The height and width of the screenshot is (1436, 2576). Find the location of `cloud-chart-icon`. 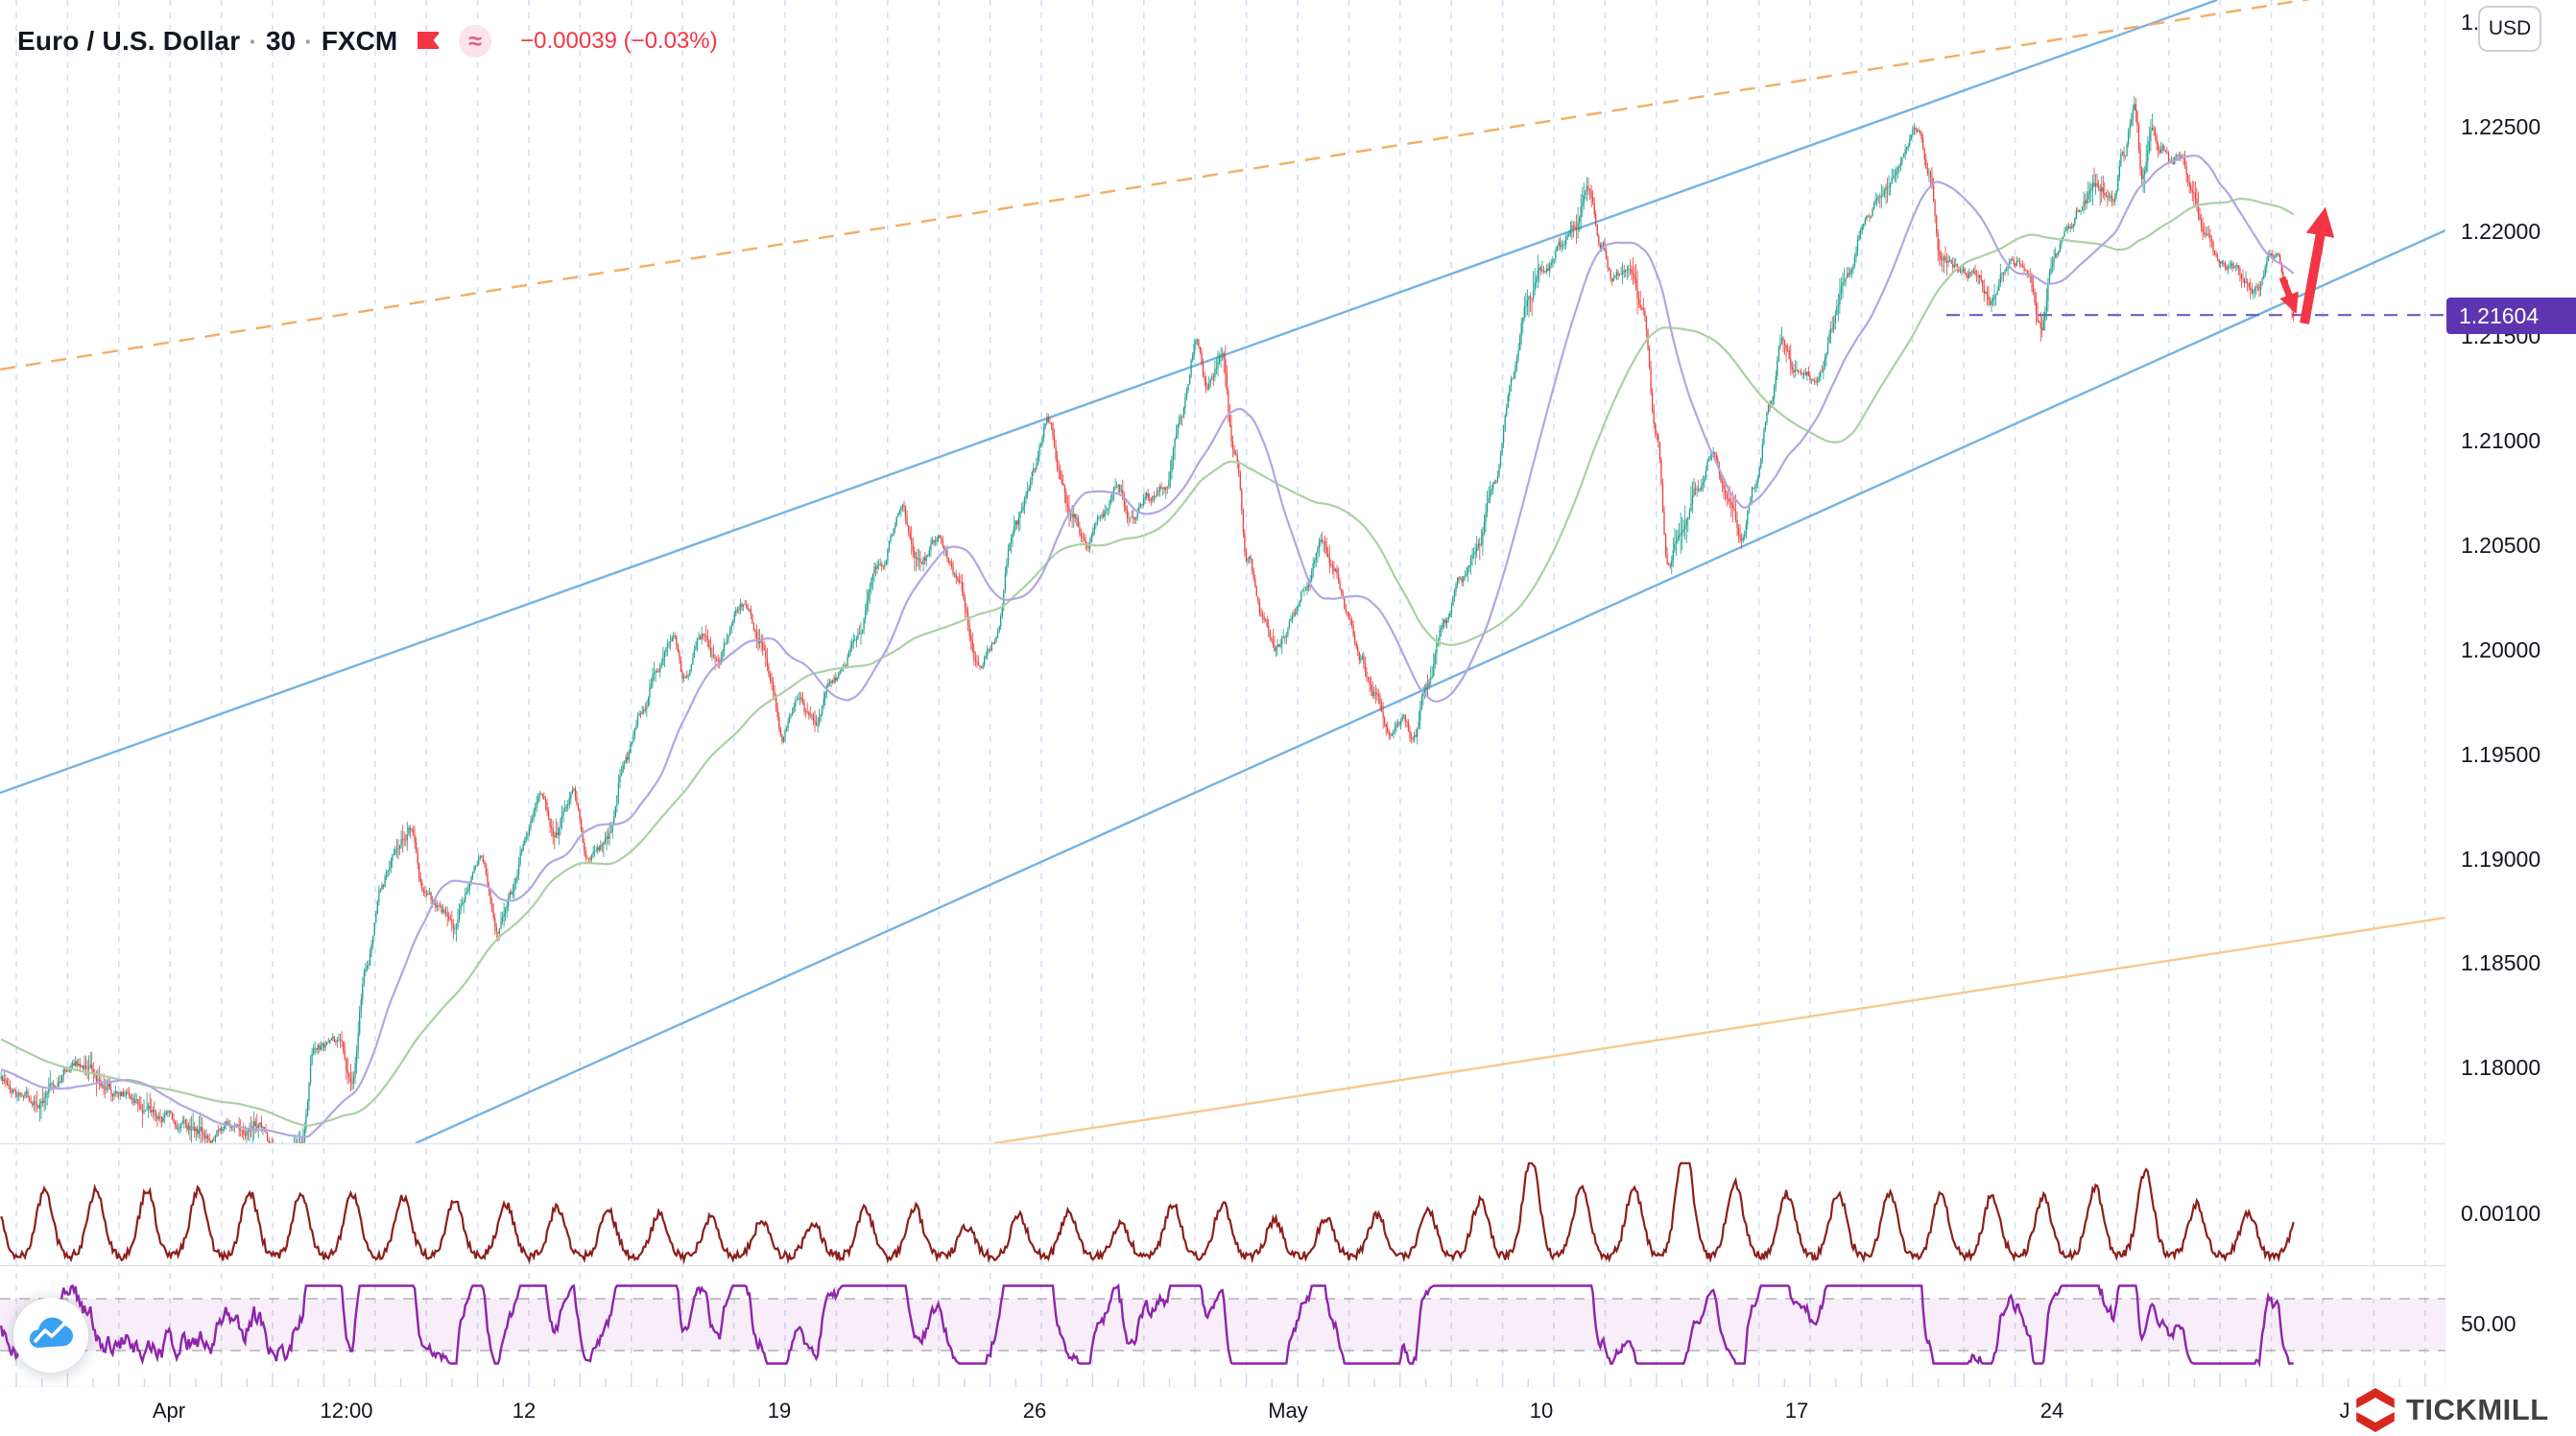

cloud-chart-icon is located at coordinates (51, 1332).